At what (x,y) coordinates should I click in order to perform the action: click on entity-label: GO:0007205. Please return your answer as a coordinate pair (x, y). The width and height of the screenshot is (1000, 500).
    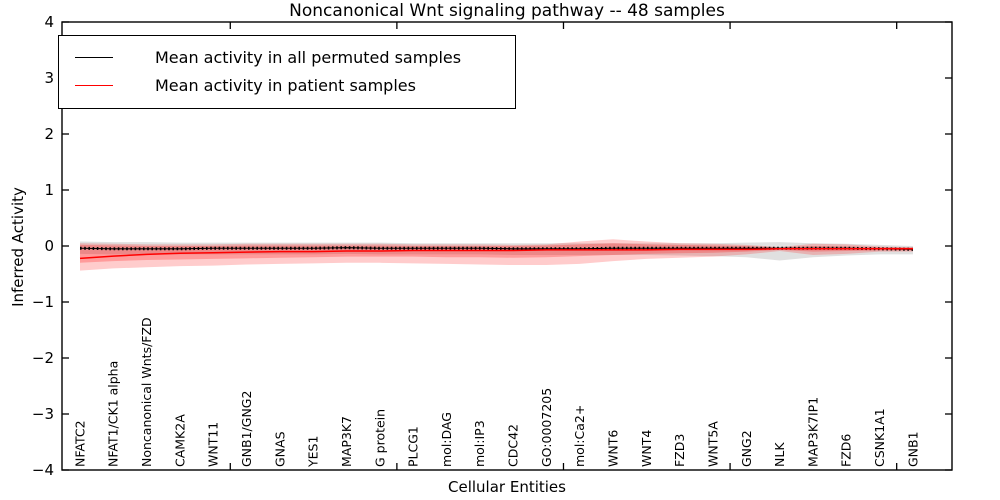
    Looking at the image, I should click on (546, 427).